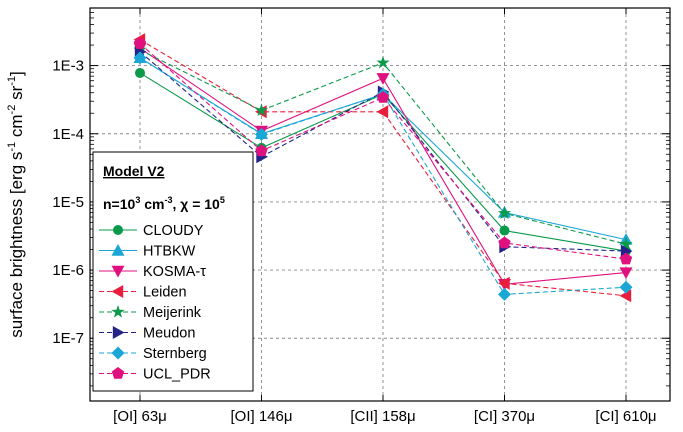 This screenshot has height=432, width=683. I want to click on legend-label: HTBKW, so click(169, 252).